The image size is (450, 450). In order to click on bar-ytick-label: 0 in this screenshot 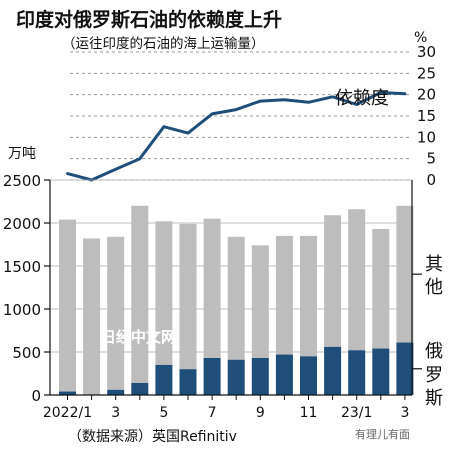, I will do `click(36, 396)`.